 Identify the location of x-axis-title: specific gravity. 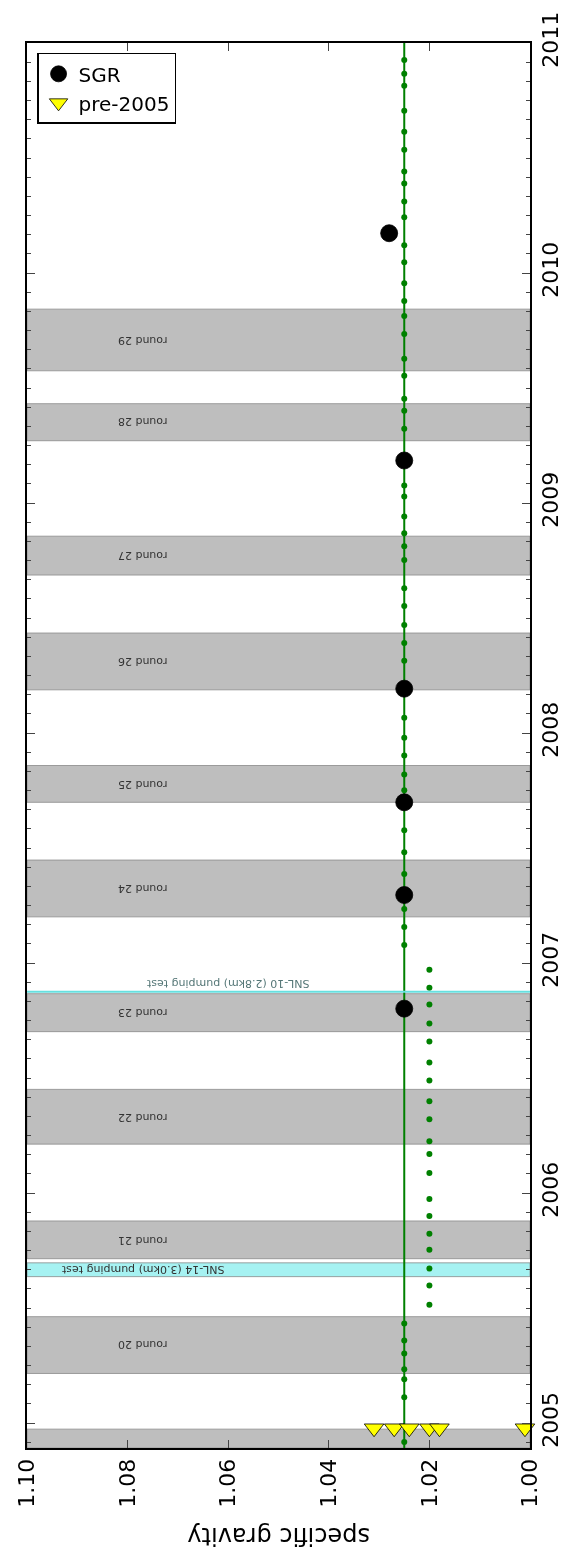
(278, 1536).